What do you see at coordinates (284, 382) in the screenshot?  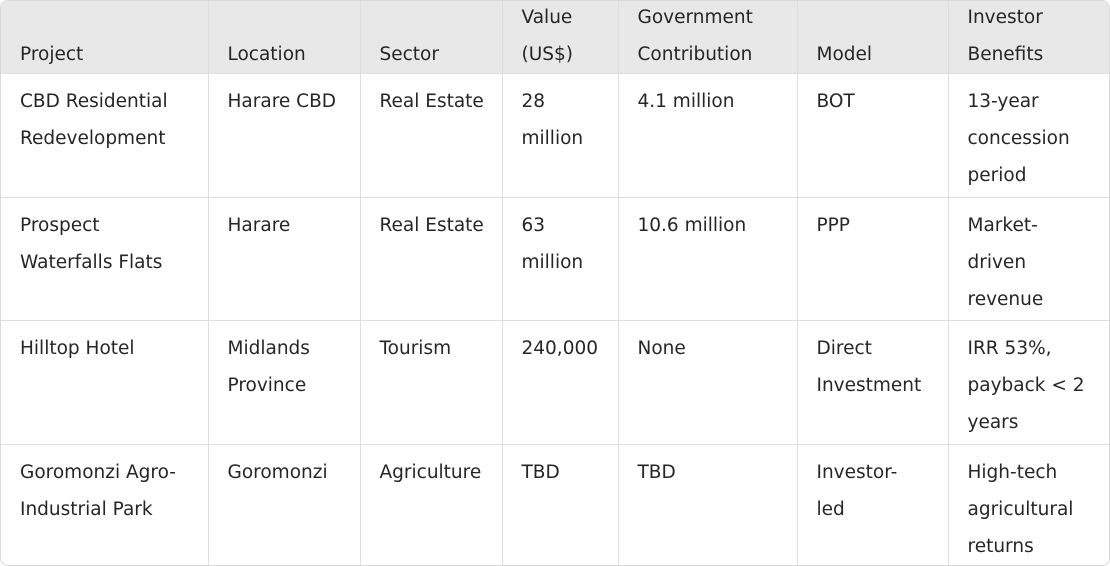 I see `cell-location: Midlands Province` at bounding box center [284, 382].